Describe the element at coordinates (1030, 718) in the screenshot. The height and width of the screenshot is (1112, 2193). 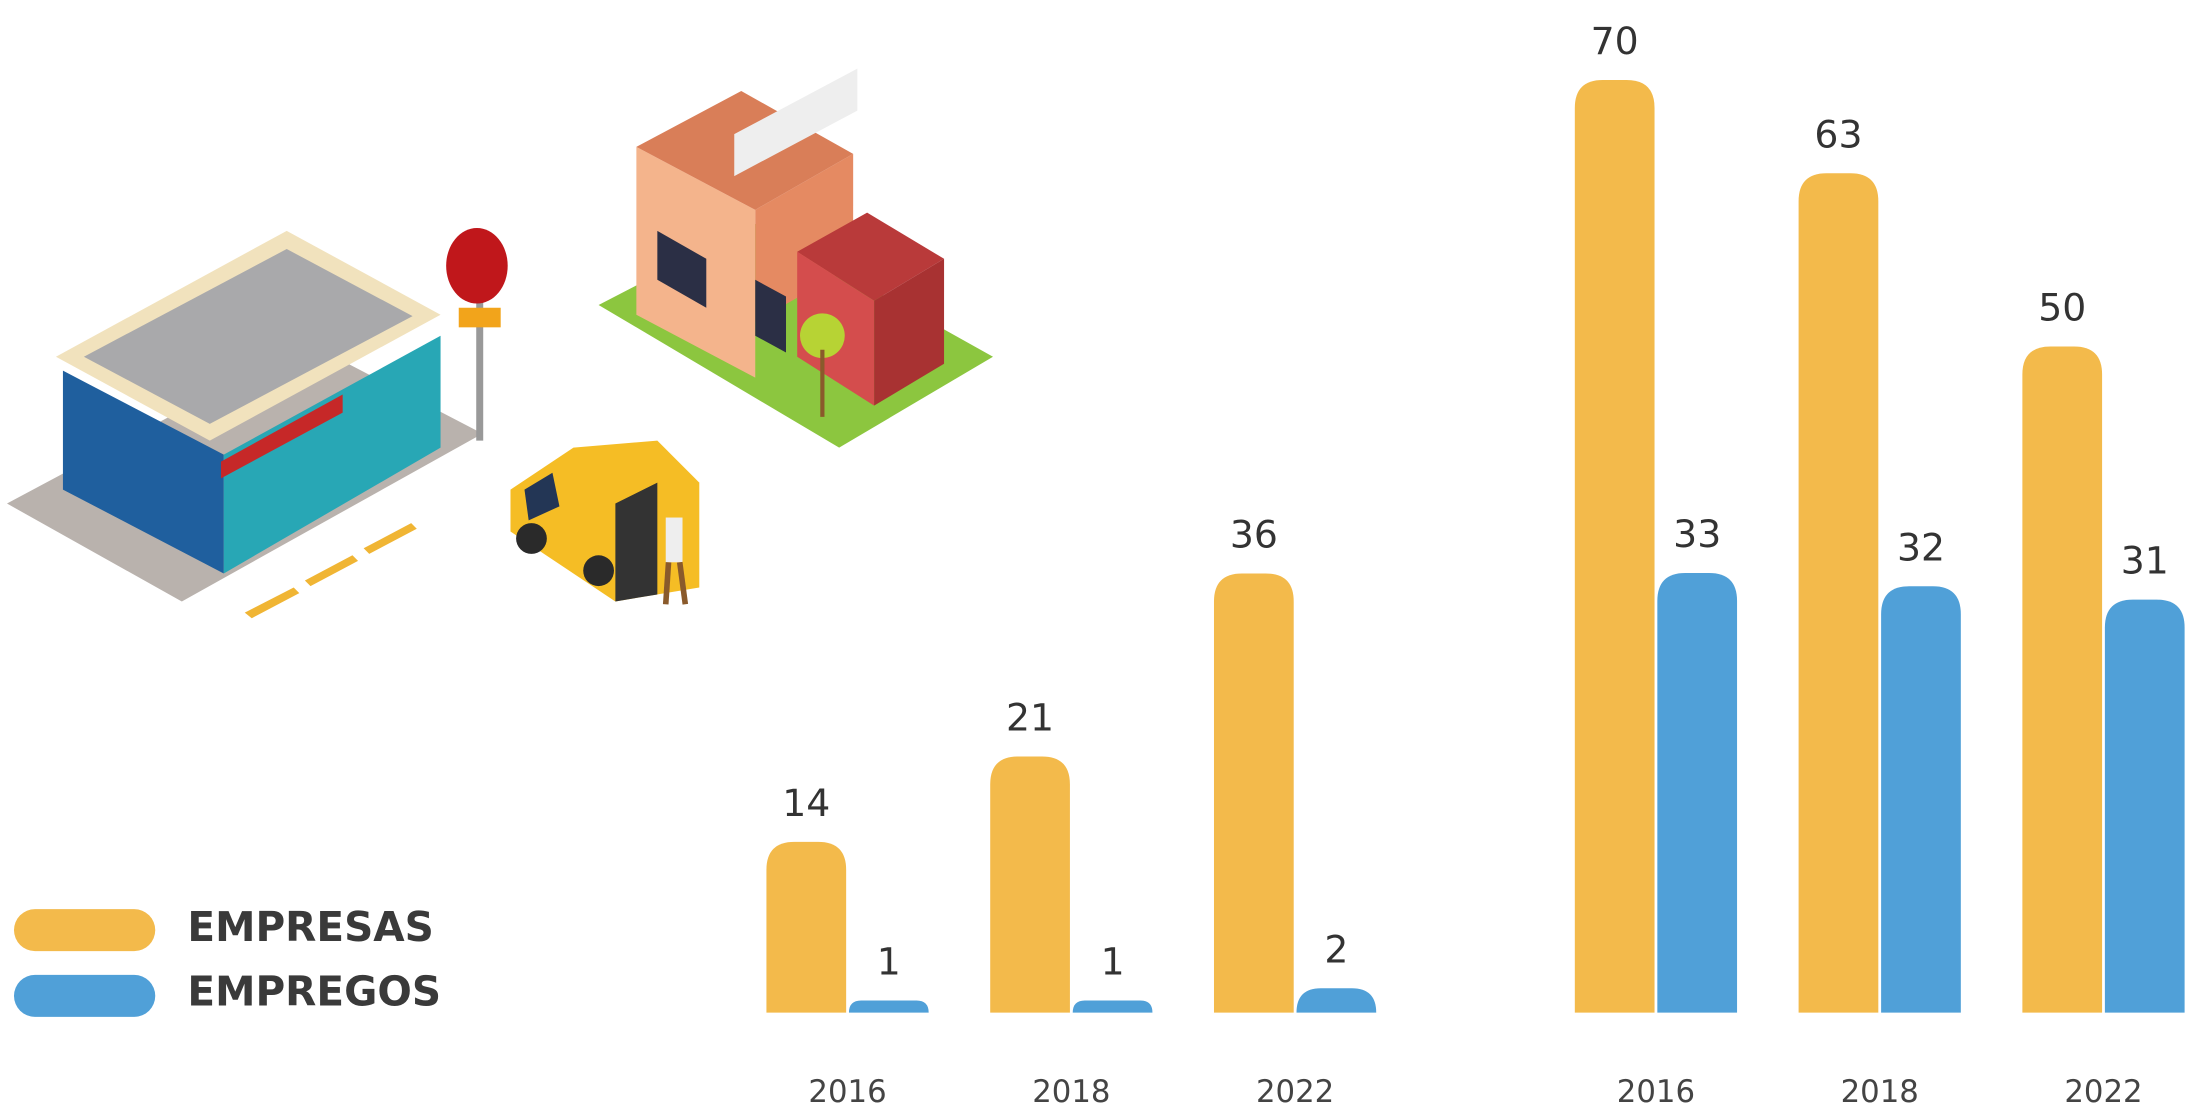
I see `value-label: 21` at that location.